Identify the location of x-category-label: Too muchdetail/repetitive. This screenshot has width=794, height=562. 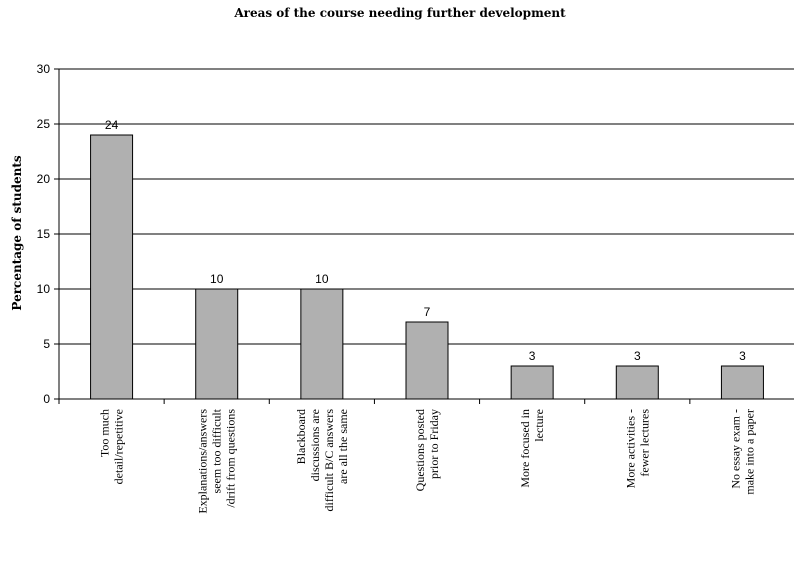
(112, 446).